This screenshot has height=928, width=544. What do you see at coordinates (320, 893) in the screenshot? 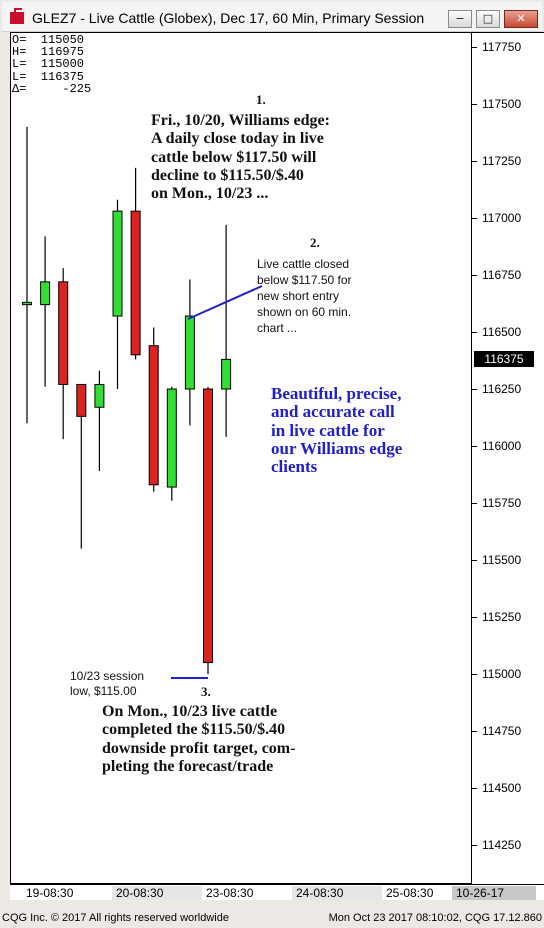
I see `time-tick-label: 24-08:30` at bounding box center [320, 893].